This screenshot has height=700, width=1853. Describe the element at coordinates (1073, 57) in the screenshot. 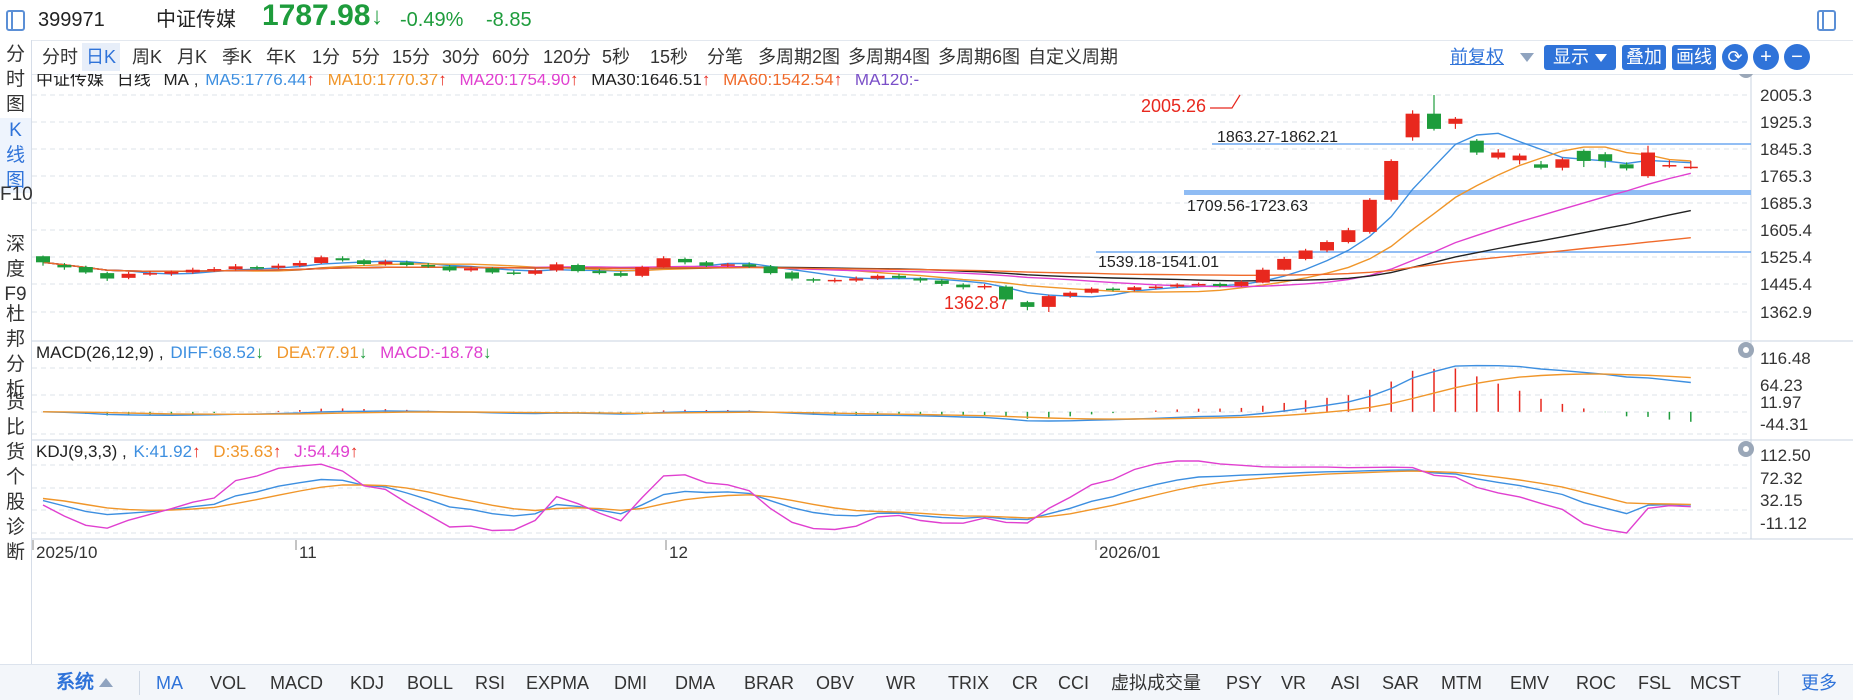

I see `period-tab-custom: 自定义周期` at that location.